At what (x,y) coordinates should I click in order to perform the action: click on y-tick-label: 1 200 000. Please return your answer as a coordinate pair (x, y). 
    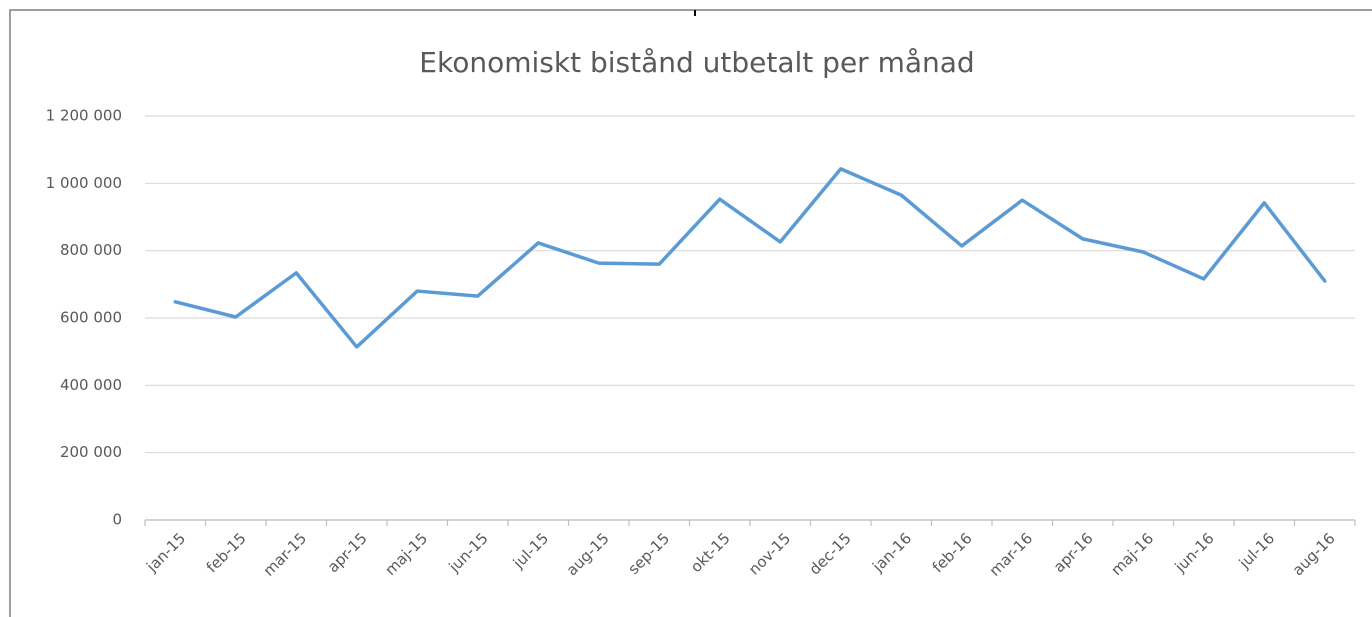
    Looking at the image, I should click on (84, 116).